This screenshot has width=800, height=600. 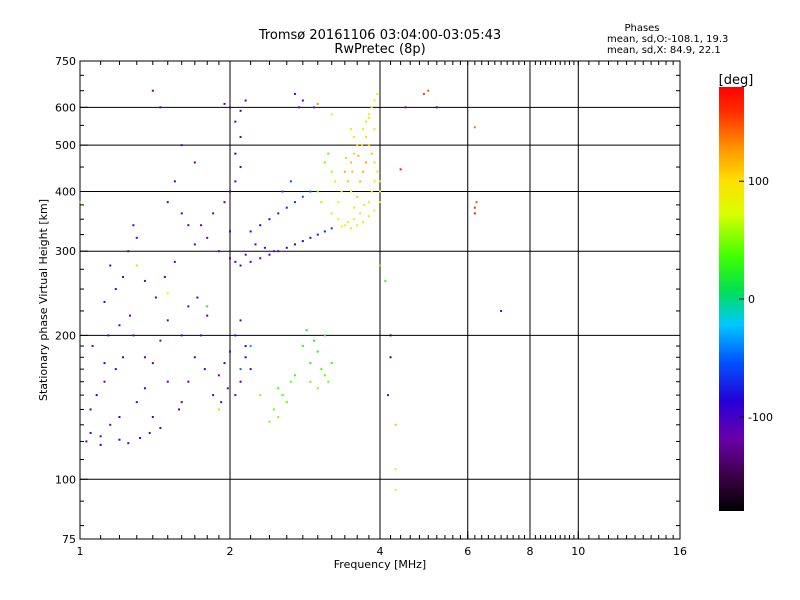 What do you see at coordinates (230, 551) in the screenshot?
I see `x-tick-label: 2` at bounding box center [230, 551].